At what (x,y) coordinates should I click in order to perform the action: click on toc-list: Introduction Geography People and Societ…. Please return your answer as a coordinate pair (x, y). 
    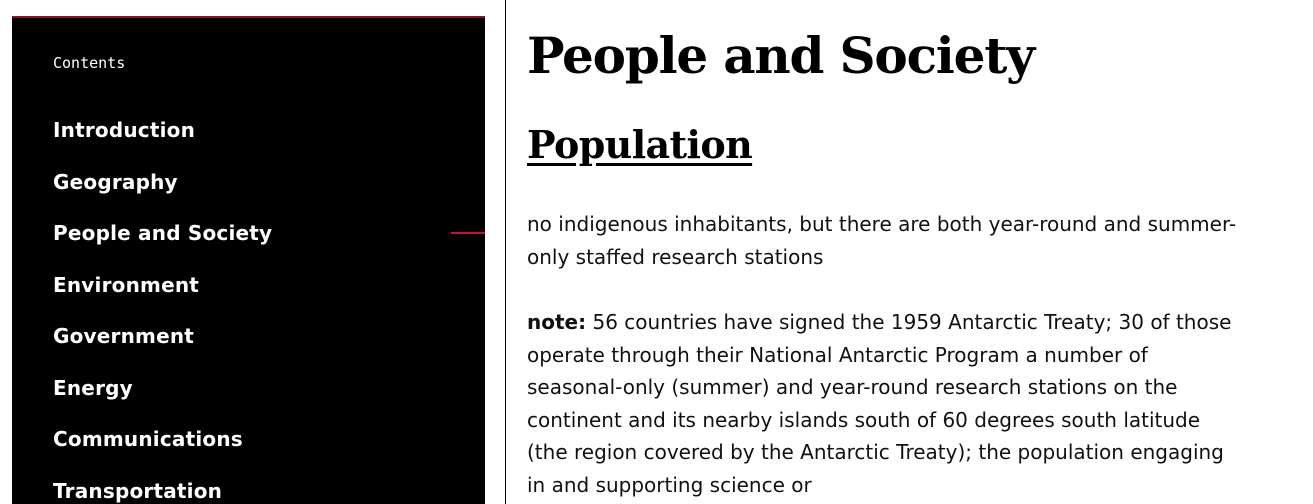
    Looking at the image, I should click on (162, 309).